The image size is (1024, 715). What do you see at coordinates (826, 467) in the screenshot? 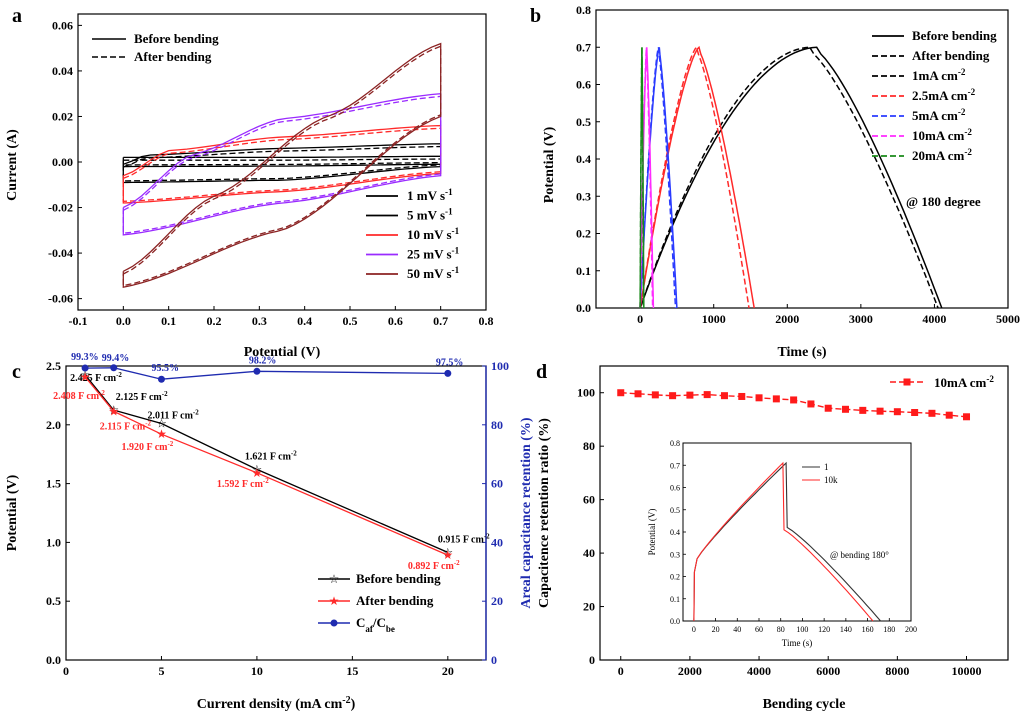
I see `inset-legend-label: 1` at bounding box center [826, 467].